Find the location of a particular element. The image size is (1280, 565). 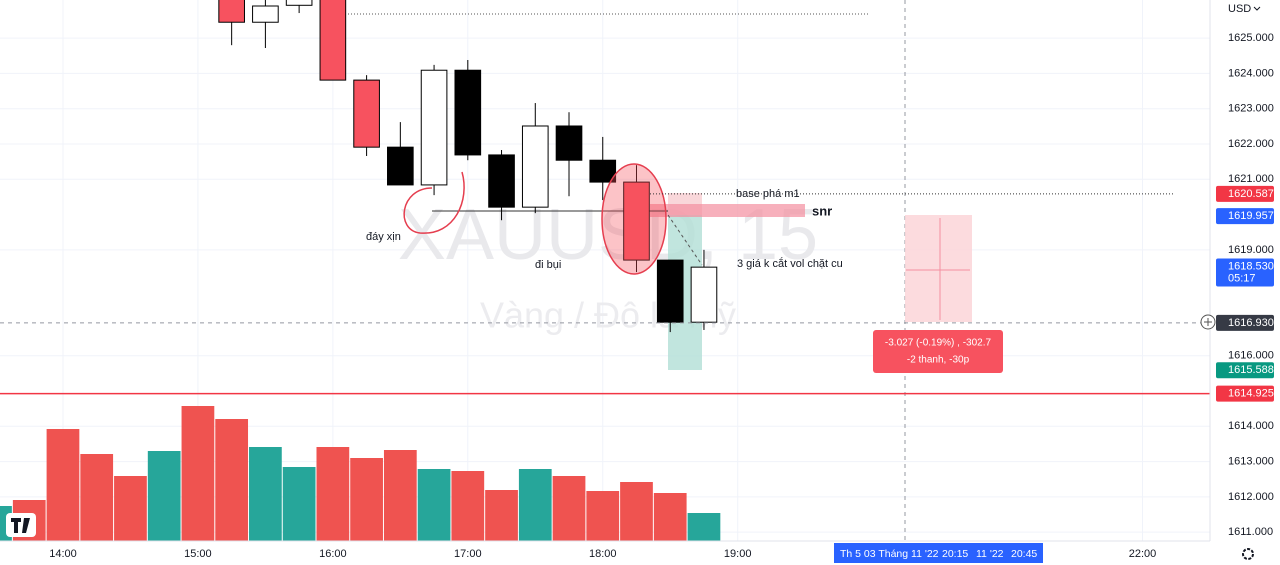

volume is located at coordinates (360, 473).